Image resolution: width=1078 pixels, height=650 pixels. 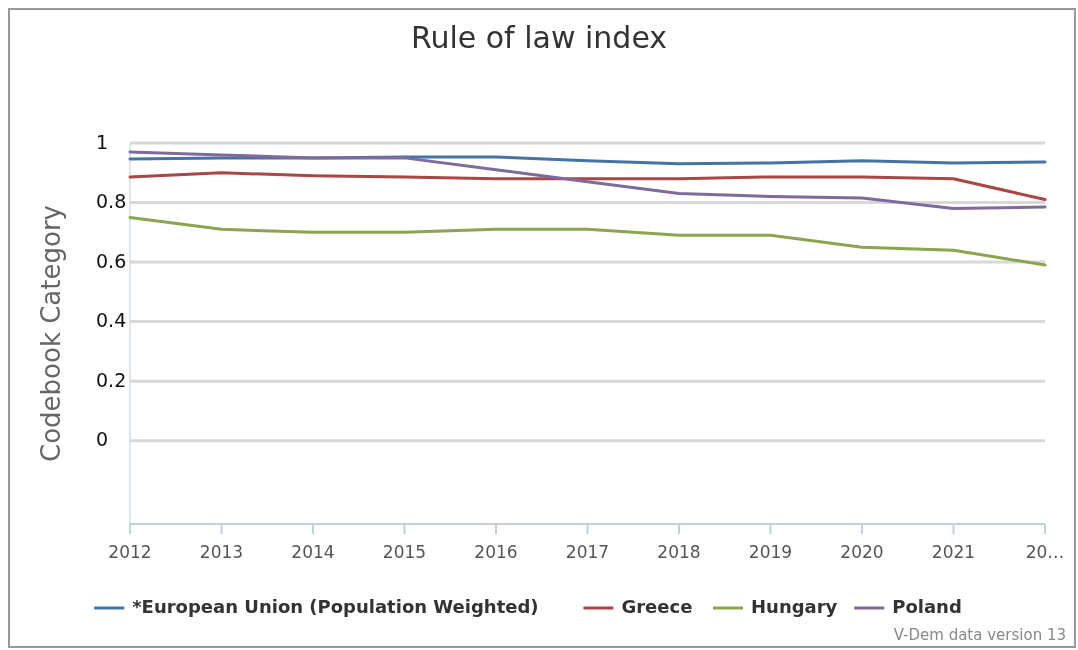 What do you see at coordinates (111, 379) in the screenshot?
I see `y-tick-label: 0.2` at bounding box center [111, 379].